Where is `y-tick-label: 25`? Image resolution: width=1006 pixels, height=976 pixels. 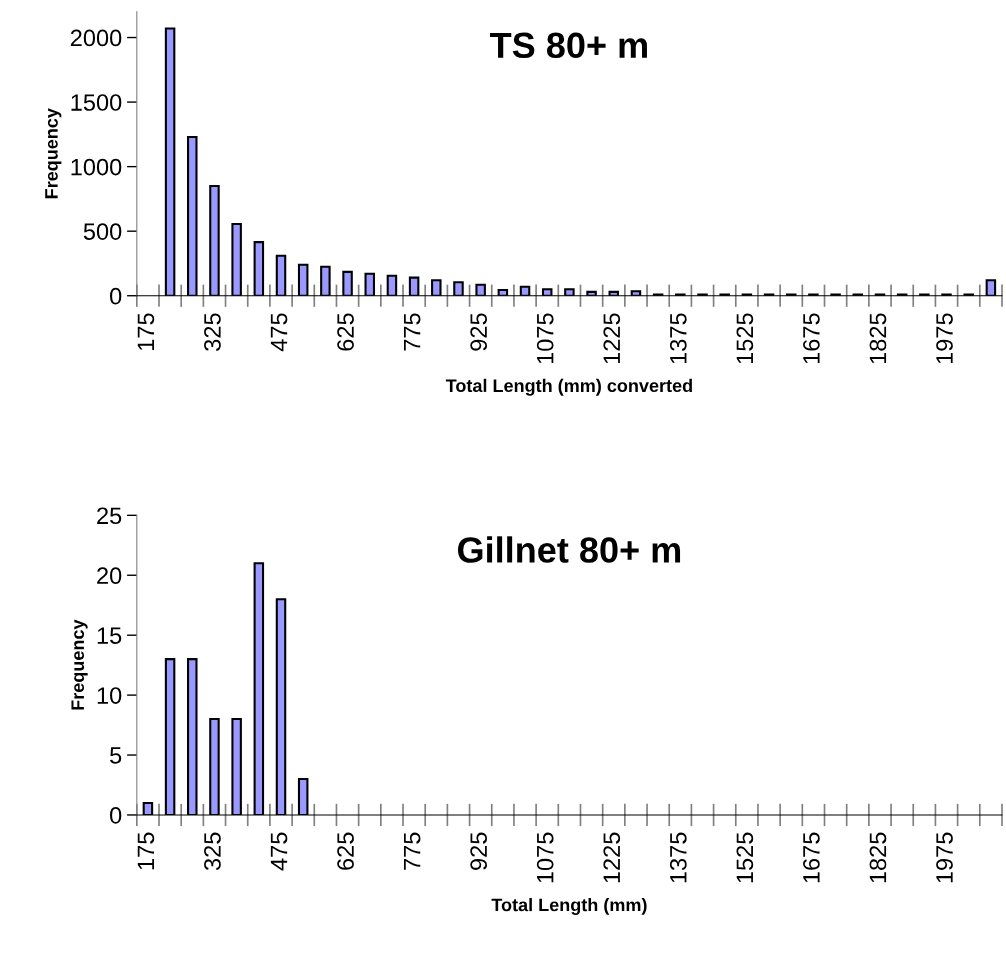 y-tick-label: 25 is located at coordinates (109, 516).